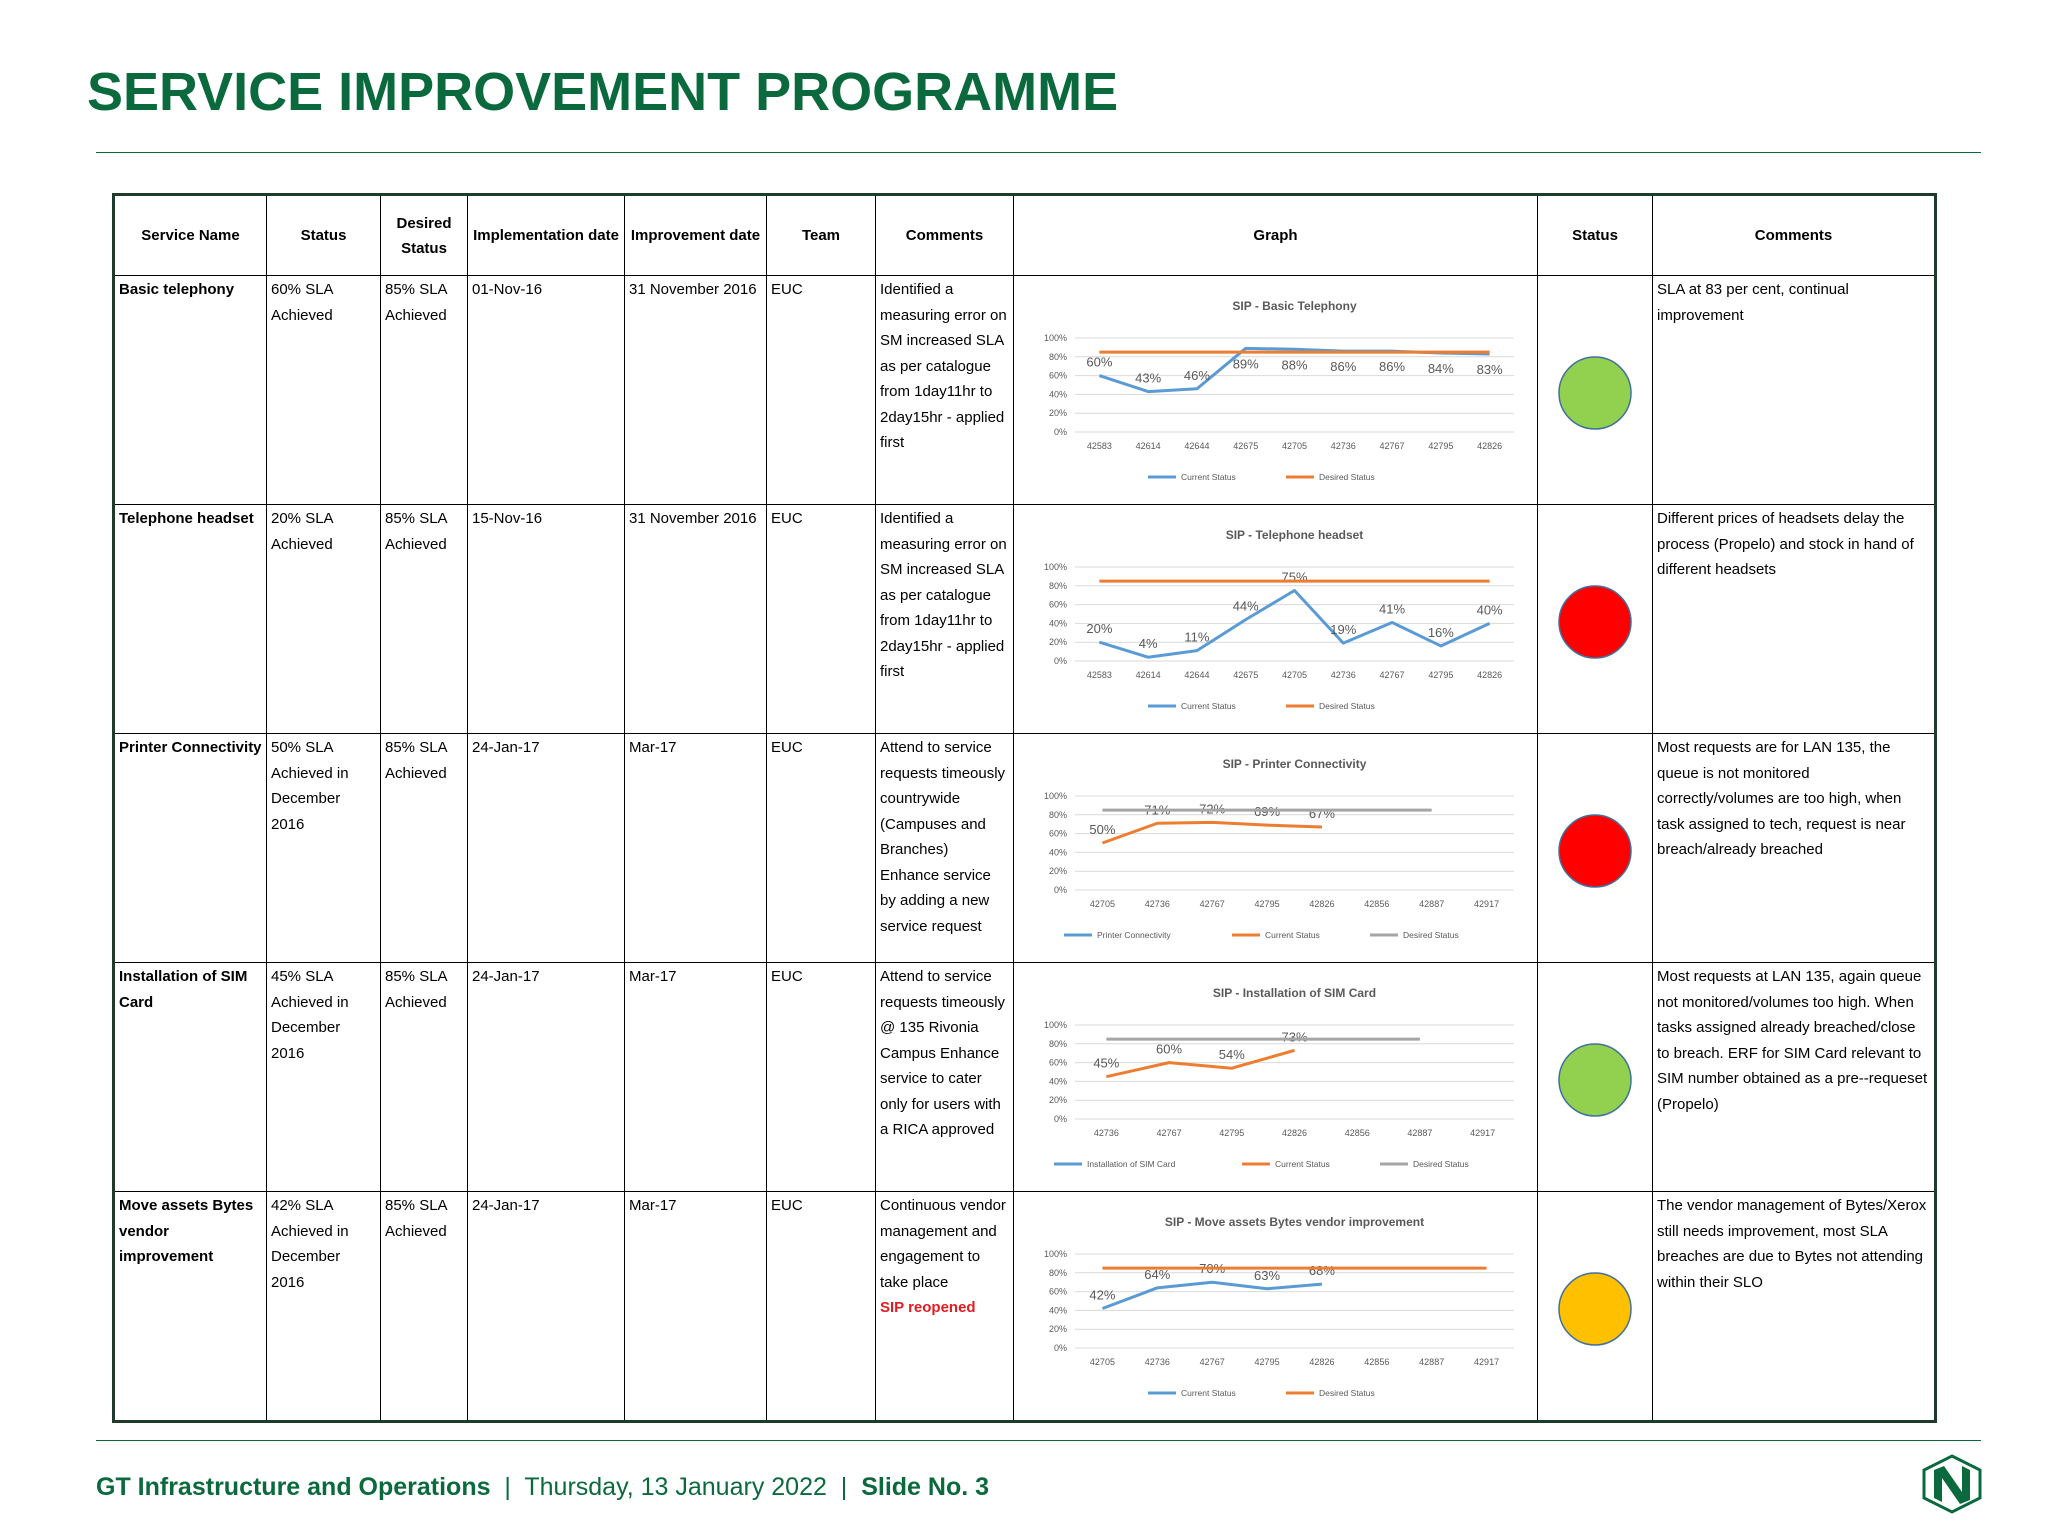 The height and width of the screenshot is (1536, 2048). Describe the element at coordinates (1392, 366) in the screenshot. I see `data-label: 86%` at that location.